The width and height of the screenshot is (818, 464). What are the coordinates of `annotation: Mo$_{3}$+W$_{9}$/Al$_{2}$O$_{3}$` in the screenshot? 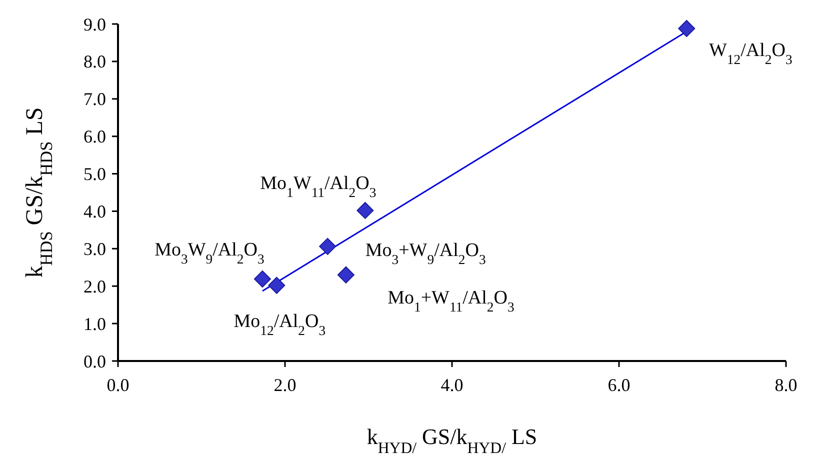 It's located at (425, 253).